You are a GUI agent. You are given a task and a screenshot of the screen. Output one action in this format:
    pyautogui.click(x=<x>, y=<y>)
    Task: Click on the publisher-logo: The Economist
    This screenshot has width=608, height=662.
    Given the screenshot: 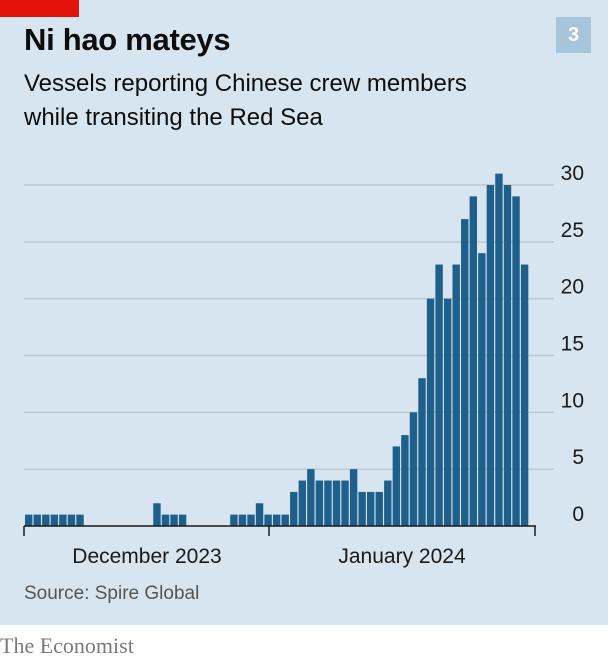 What is the action you would take?
    pyautogui.click(x=67, y=645)
    